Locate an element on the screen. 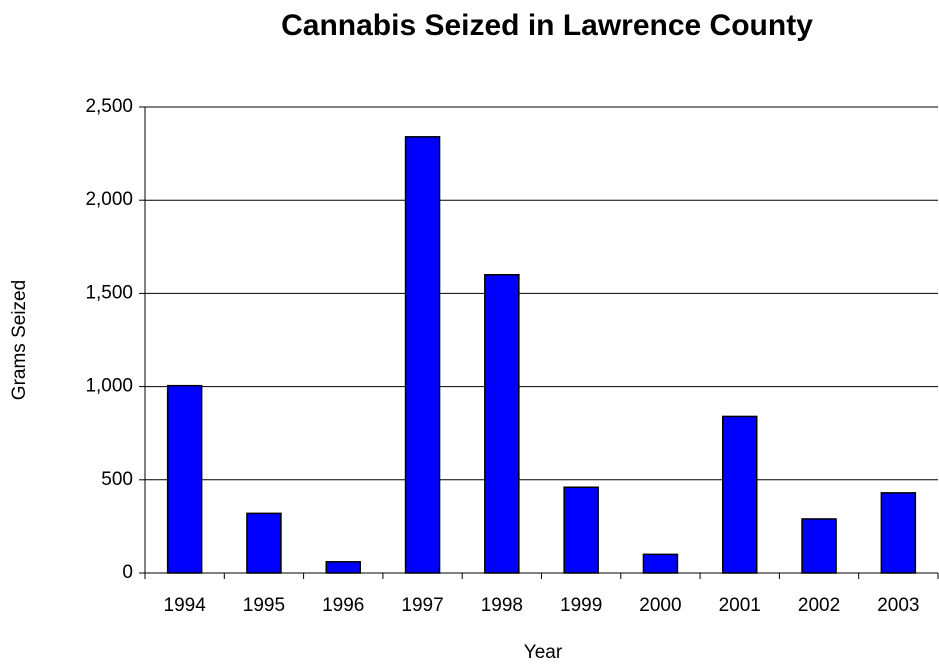 Image resolution: width=939 pixels, height=666 pixels. y-tick-label: 500 is located at coordinates (117, 479).